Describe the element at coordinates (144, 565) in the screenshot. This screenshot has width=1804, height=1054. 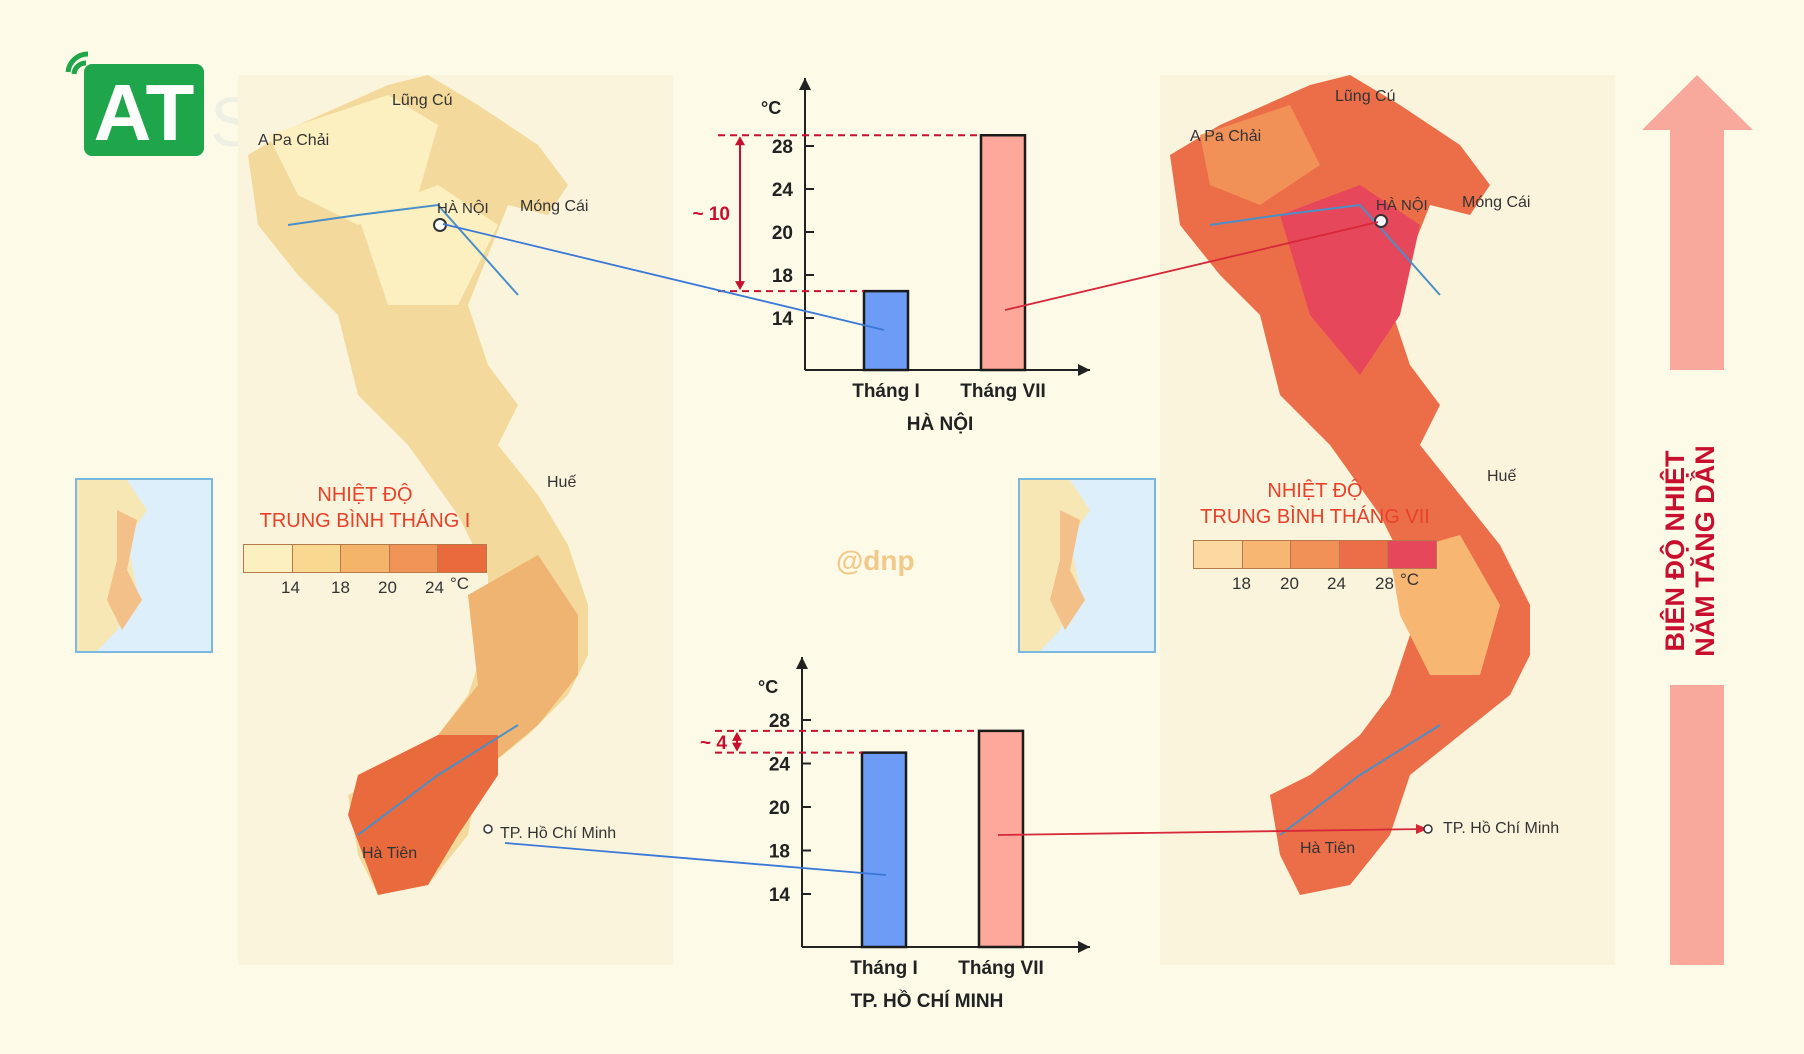
I see `inset-map-left` at that location.